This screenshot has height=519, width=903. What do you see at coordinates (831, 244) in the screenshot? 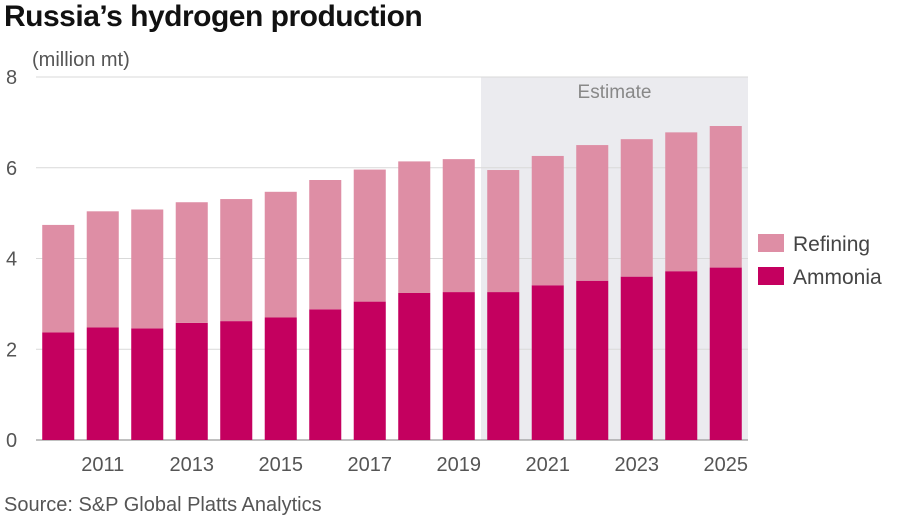
I see `legend-label-refining: Refining` at bounding box center [831, 244].